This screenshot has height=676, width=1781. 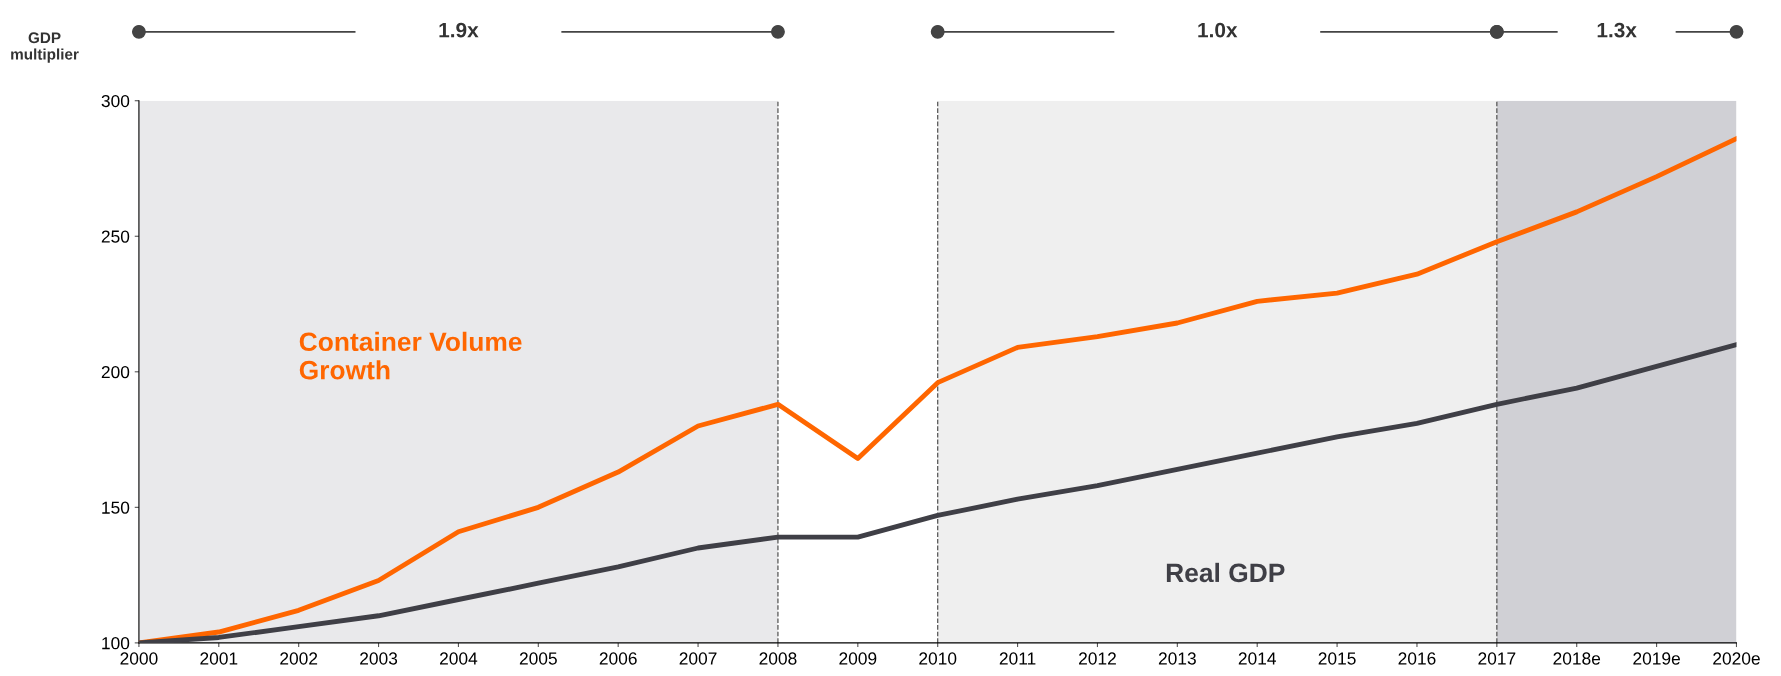 What do you see at coordinates (410, 355) in the screenshot?
I see `text: Container Volume Growth` at bounding box center [410, 355].